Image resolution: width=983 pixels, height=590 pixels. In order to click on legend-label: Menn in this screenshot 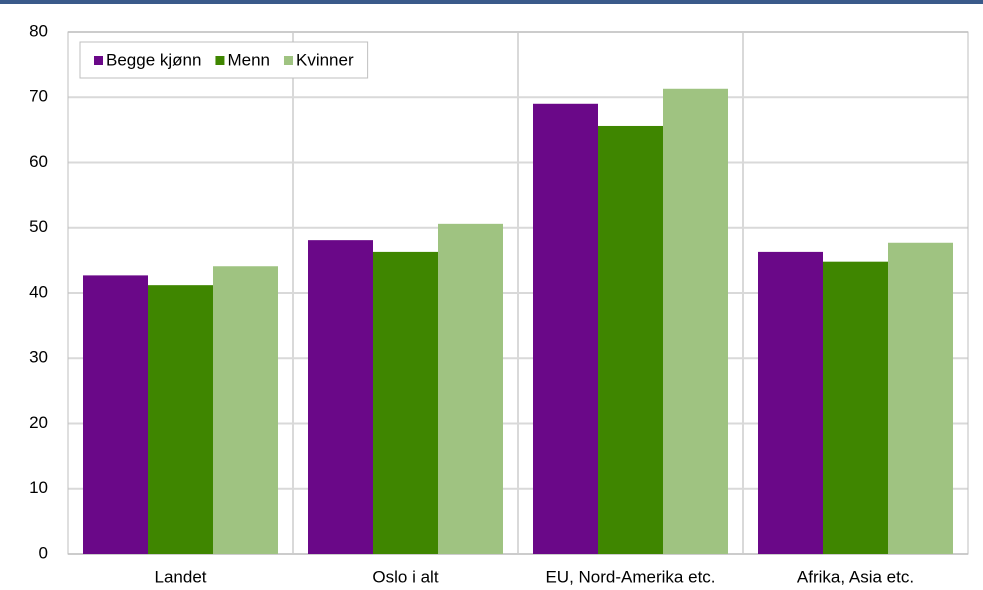, I will do `click(248, 59)`.